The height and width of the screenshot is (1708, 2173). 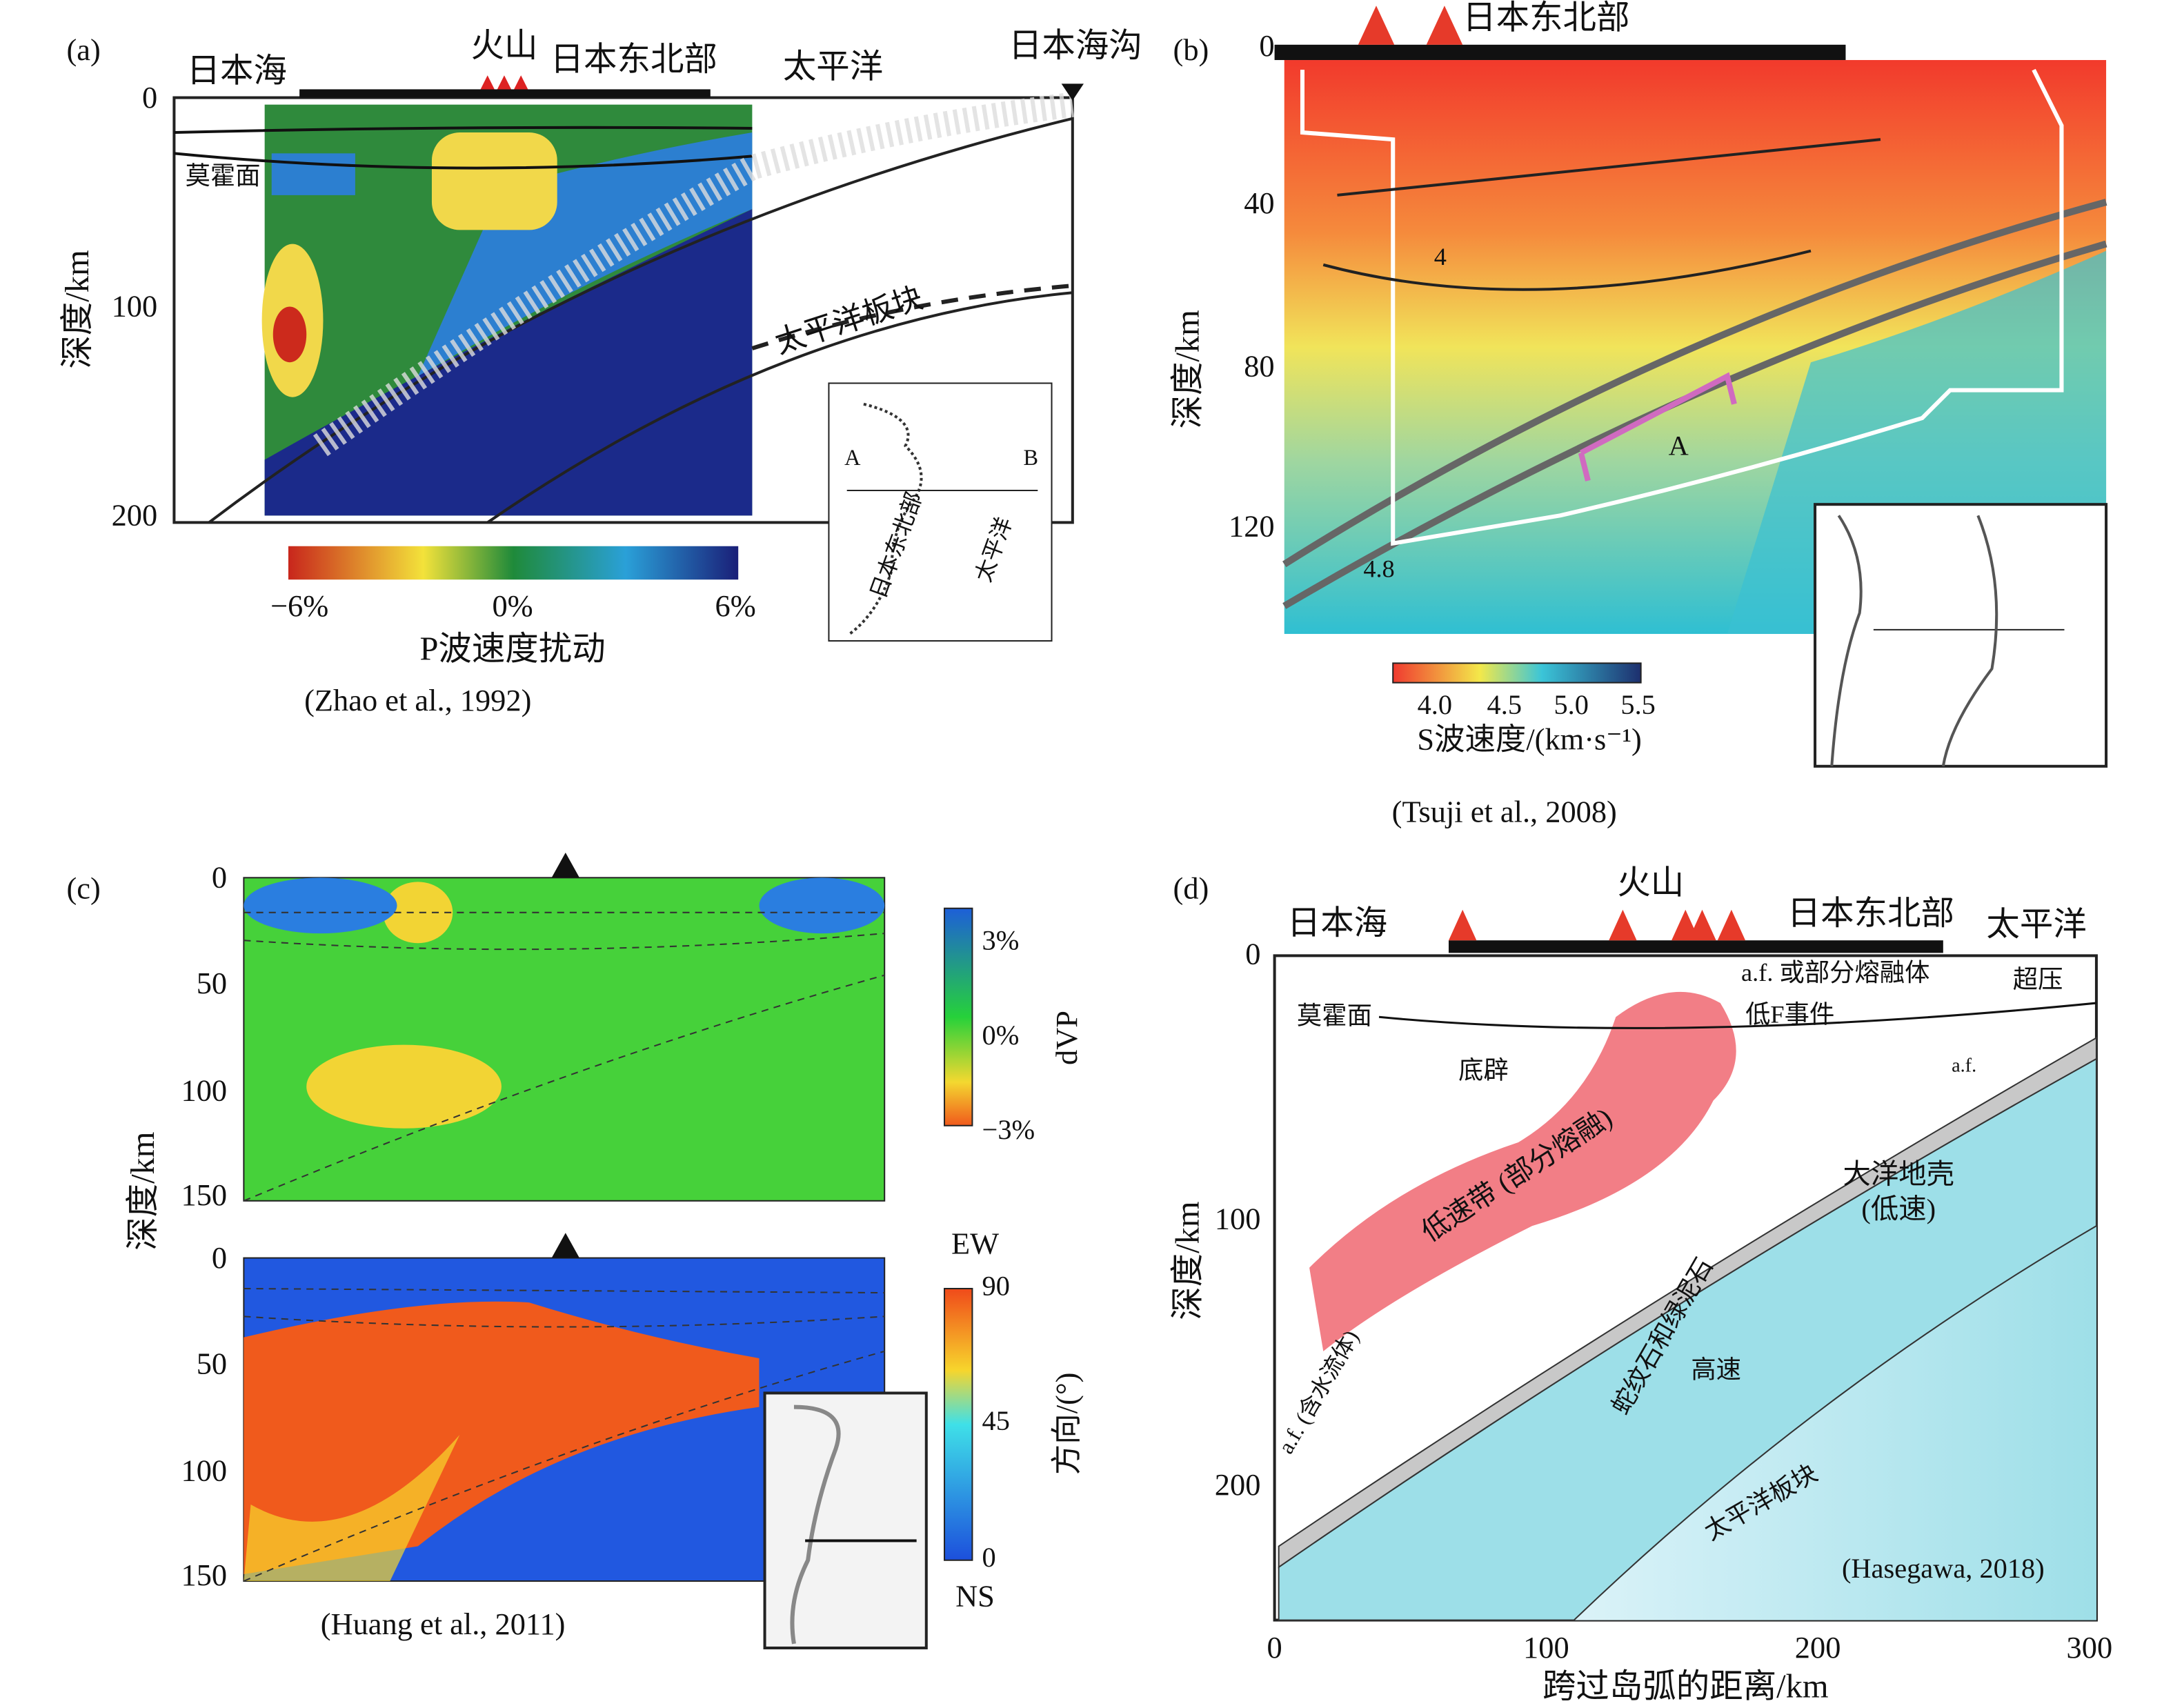 I want to click on label: 4.8, so click(x=1378, y=568).